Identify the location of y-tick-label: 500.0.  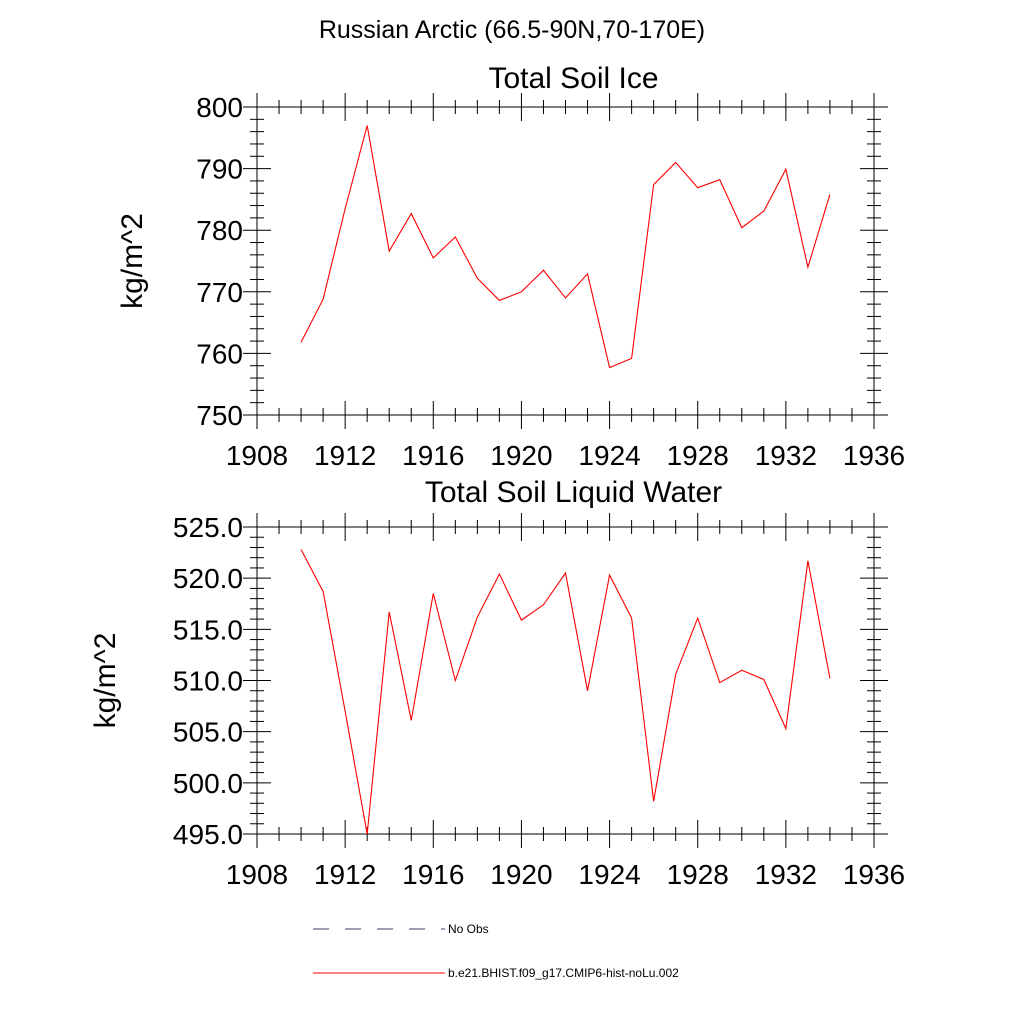
(208, 783).